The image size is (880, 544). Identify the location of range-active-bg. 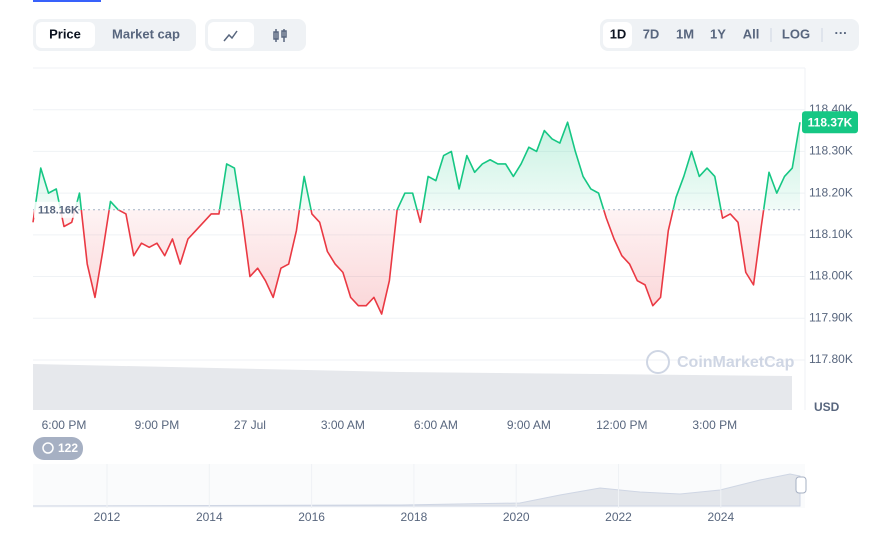
(617, 35).